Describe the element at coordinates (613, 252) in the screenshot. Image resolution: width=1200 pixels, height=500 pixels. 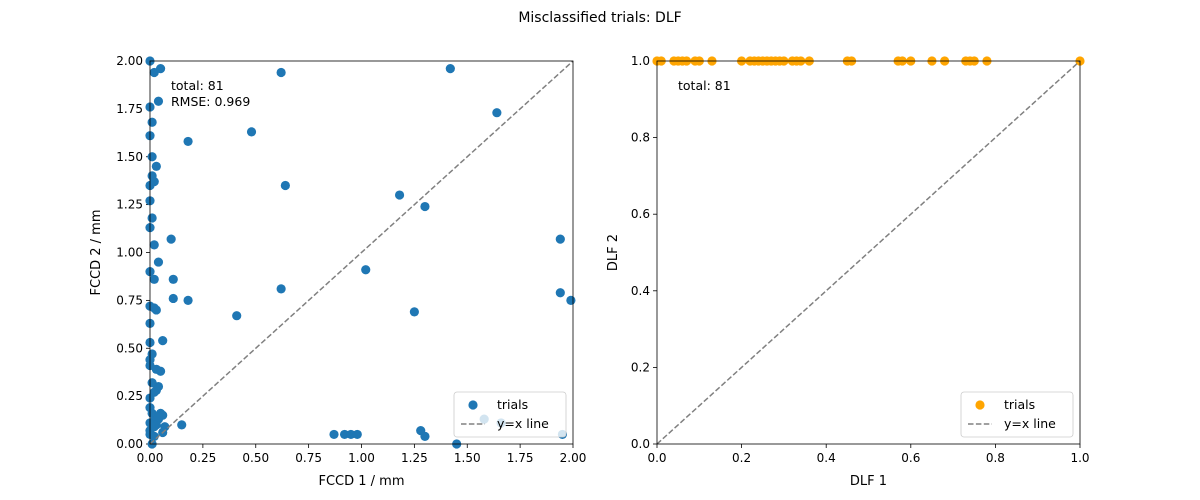
I see `y-axis-label: DLF 2` at that location.